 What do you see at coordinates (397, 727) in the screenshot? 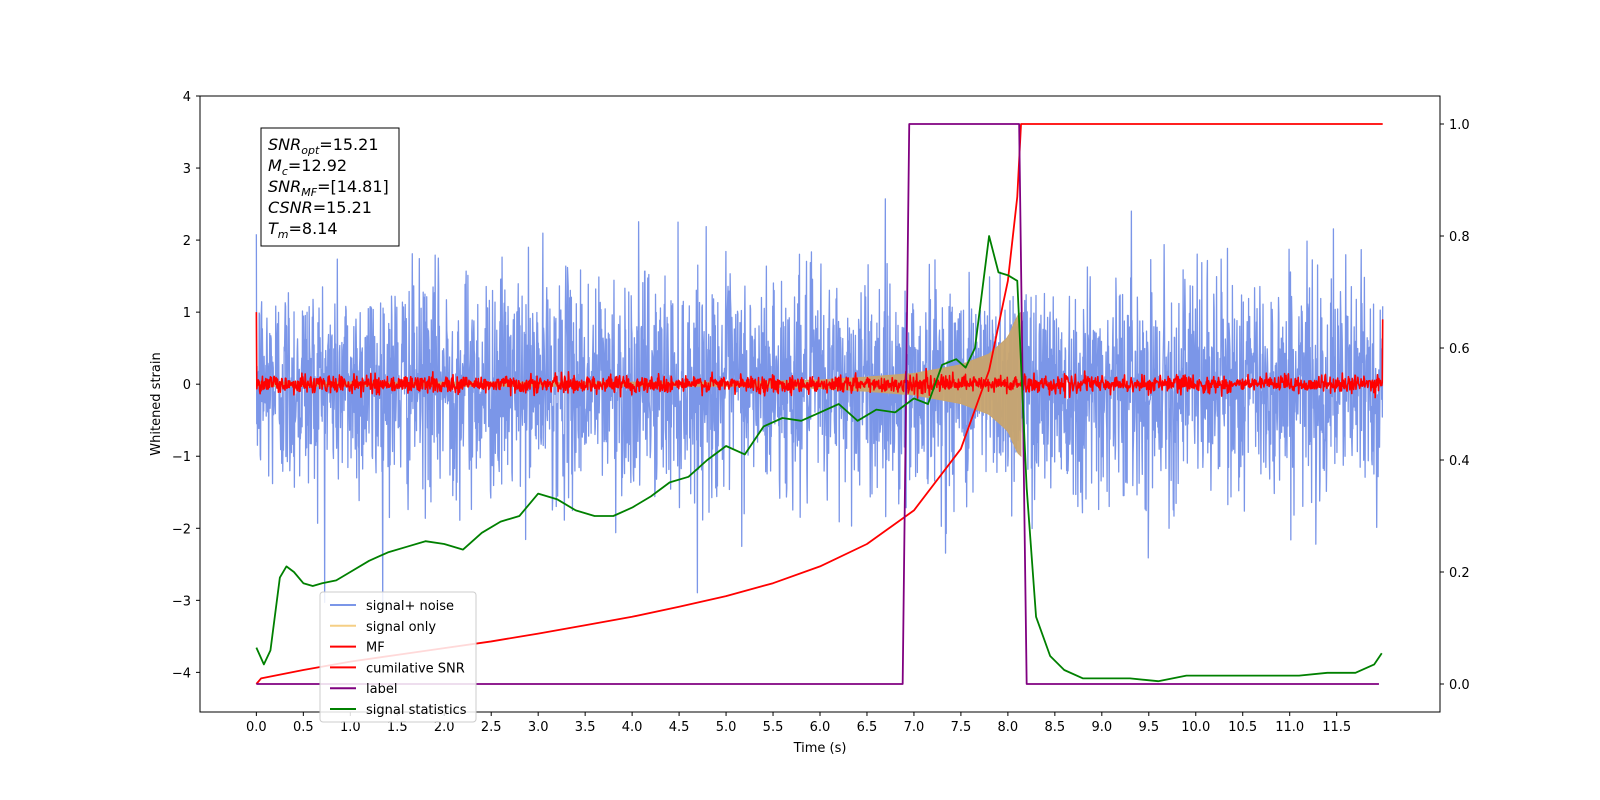
I see `x-tick-label: 1.5` at bounding box center [397, 727].